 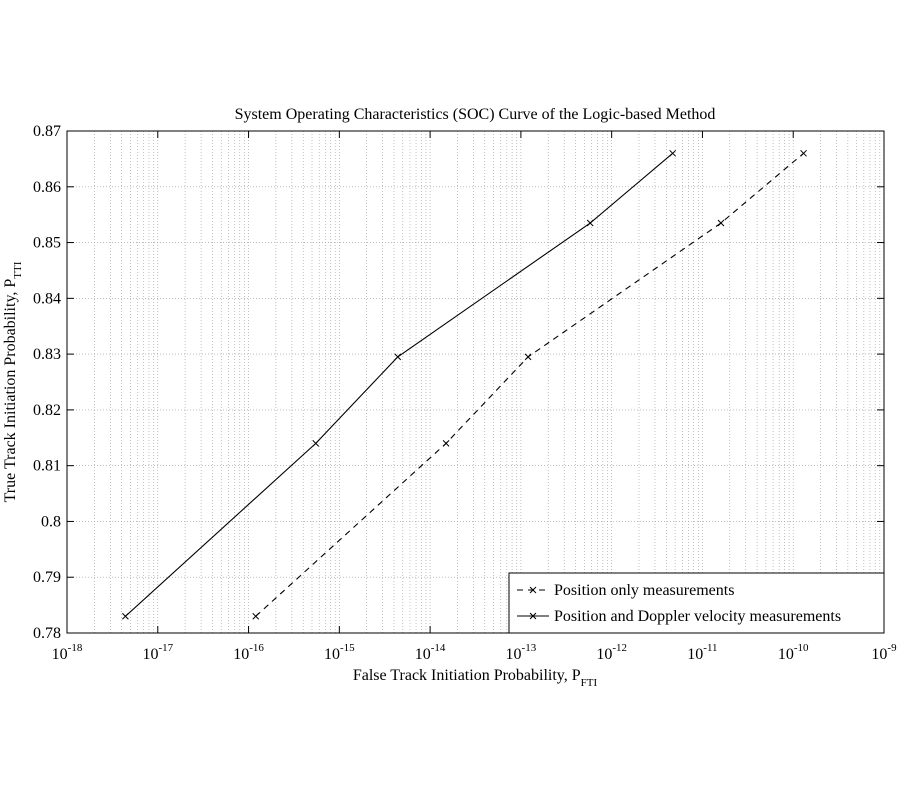 What do you see at coordinates (801, 648) in the screenshot?
I see `x-tick-exponent: -10` at bounding box center [801, 648].